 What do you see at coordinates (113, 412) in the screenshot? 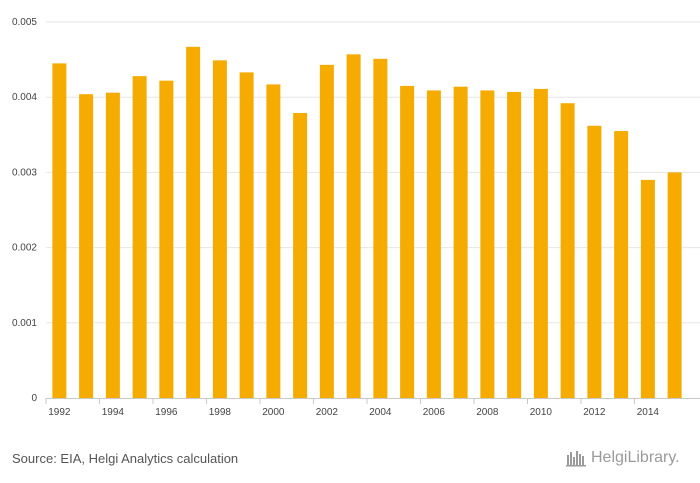
I see `x-tick-label: 1994` at bounding box center [113, 412].